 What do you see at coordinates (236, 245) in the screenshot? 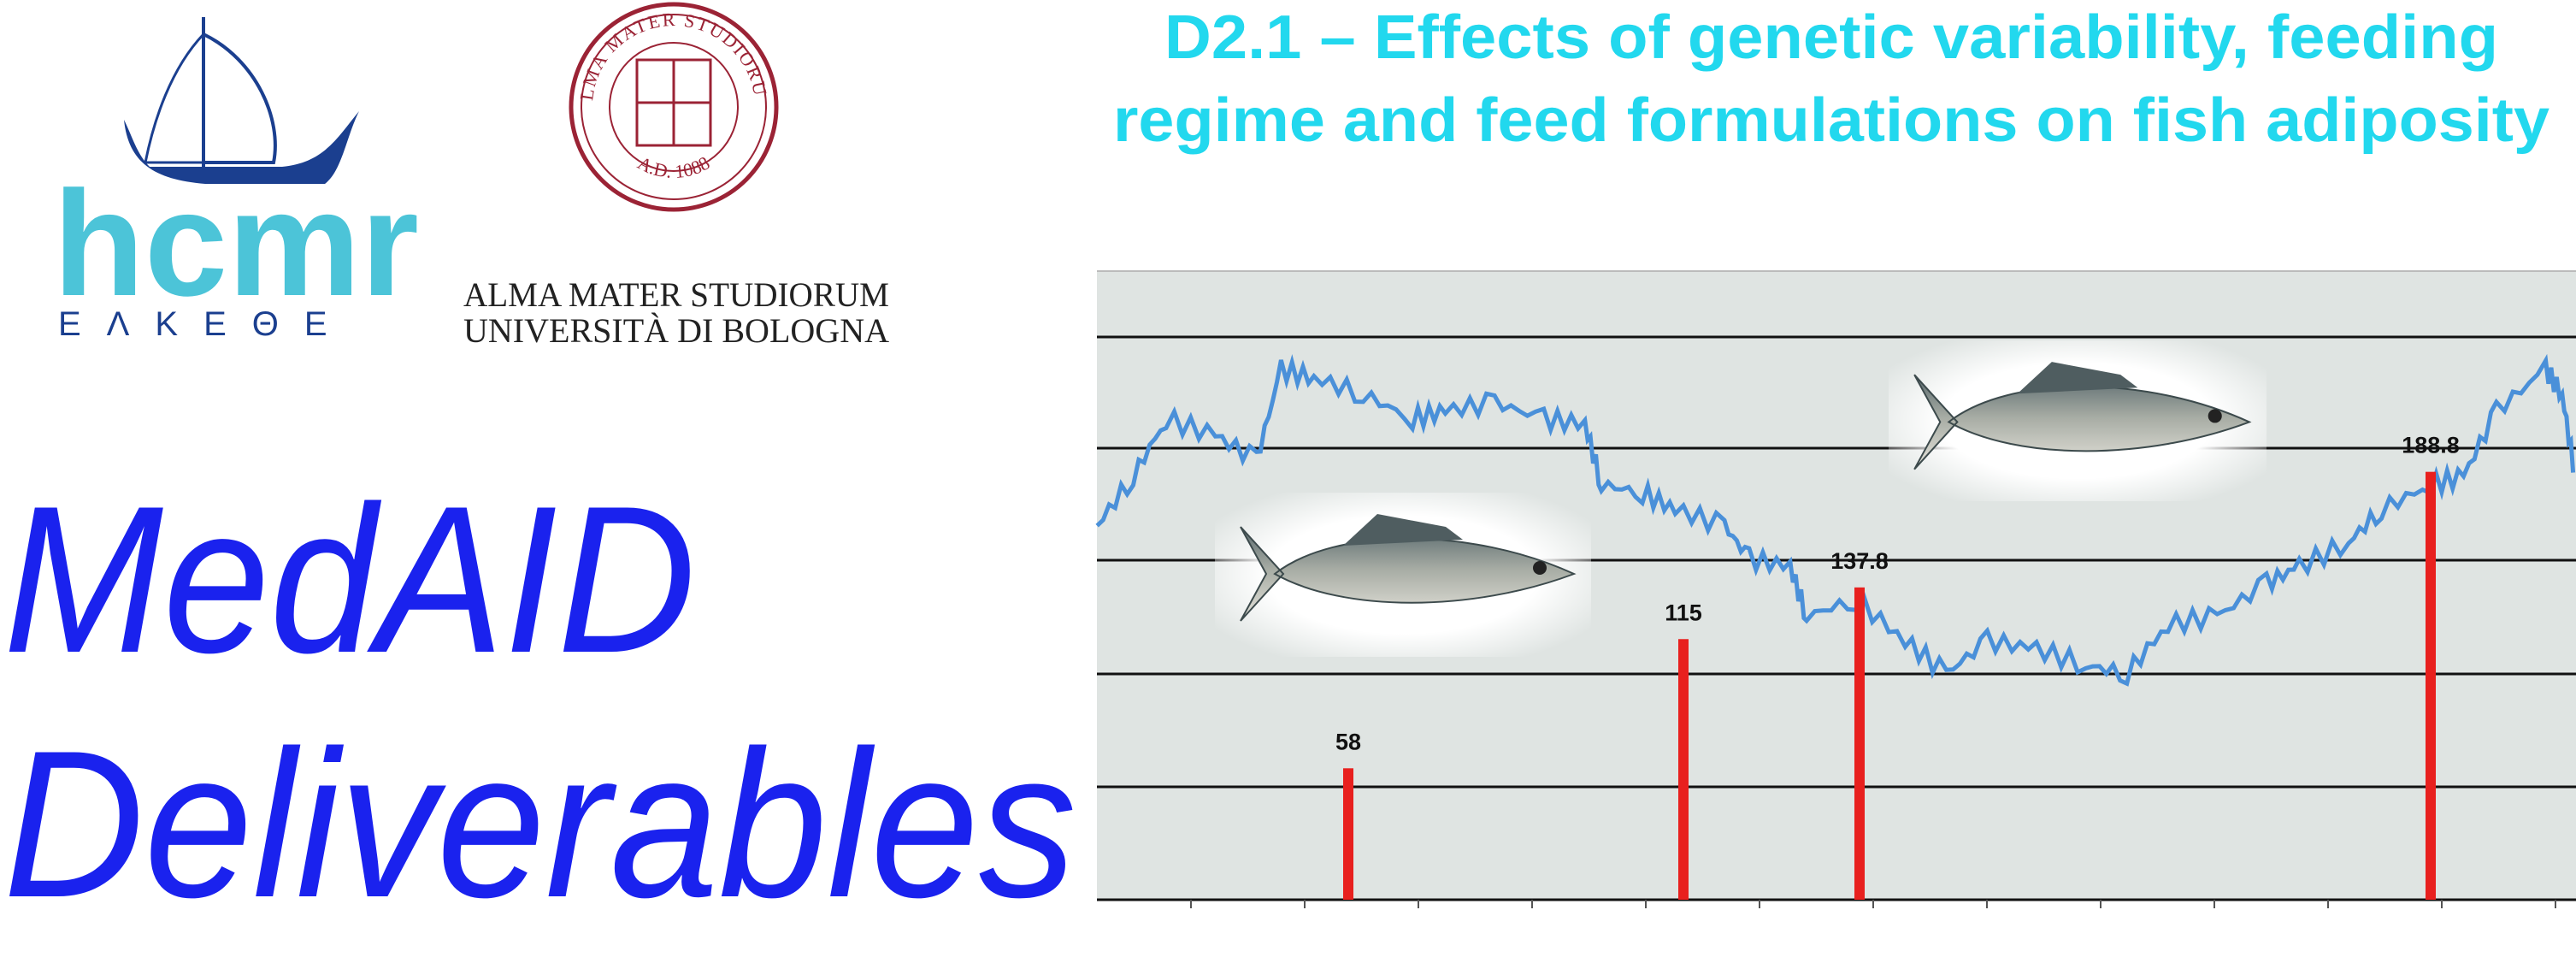
I see `logo-name: hcmr` at bounding box center [236, 245].